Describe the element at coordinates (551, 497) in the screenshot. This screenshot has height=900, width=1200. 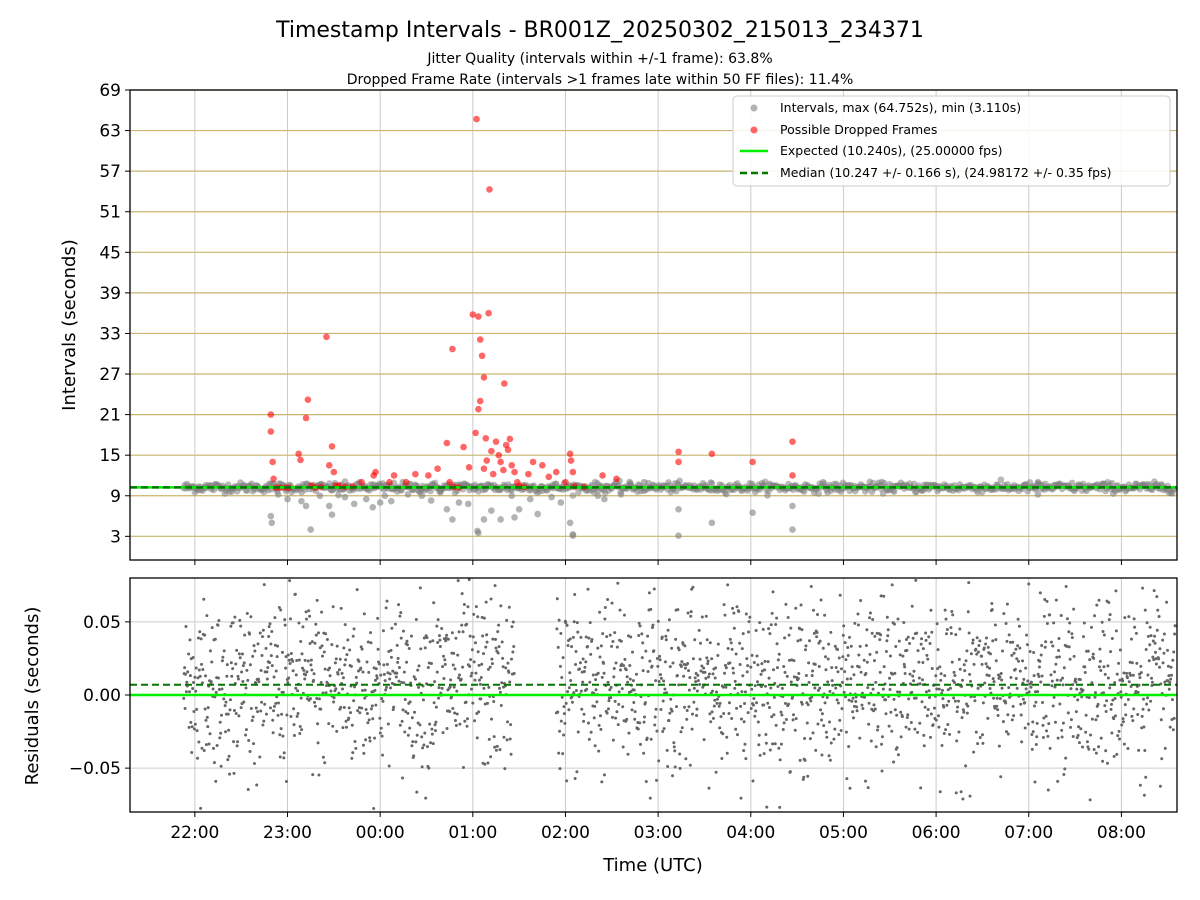
I see `interval-point` at that location.